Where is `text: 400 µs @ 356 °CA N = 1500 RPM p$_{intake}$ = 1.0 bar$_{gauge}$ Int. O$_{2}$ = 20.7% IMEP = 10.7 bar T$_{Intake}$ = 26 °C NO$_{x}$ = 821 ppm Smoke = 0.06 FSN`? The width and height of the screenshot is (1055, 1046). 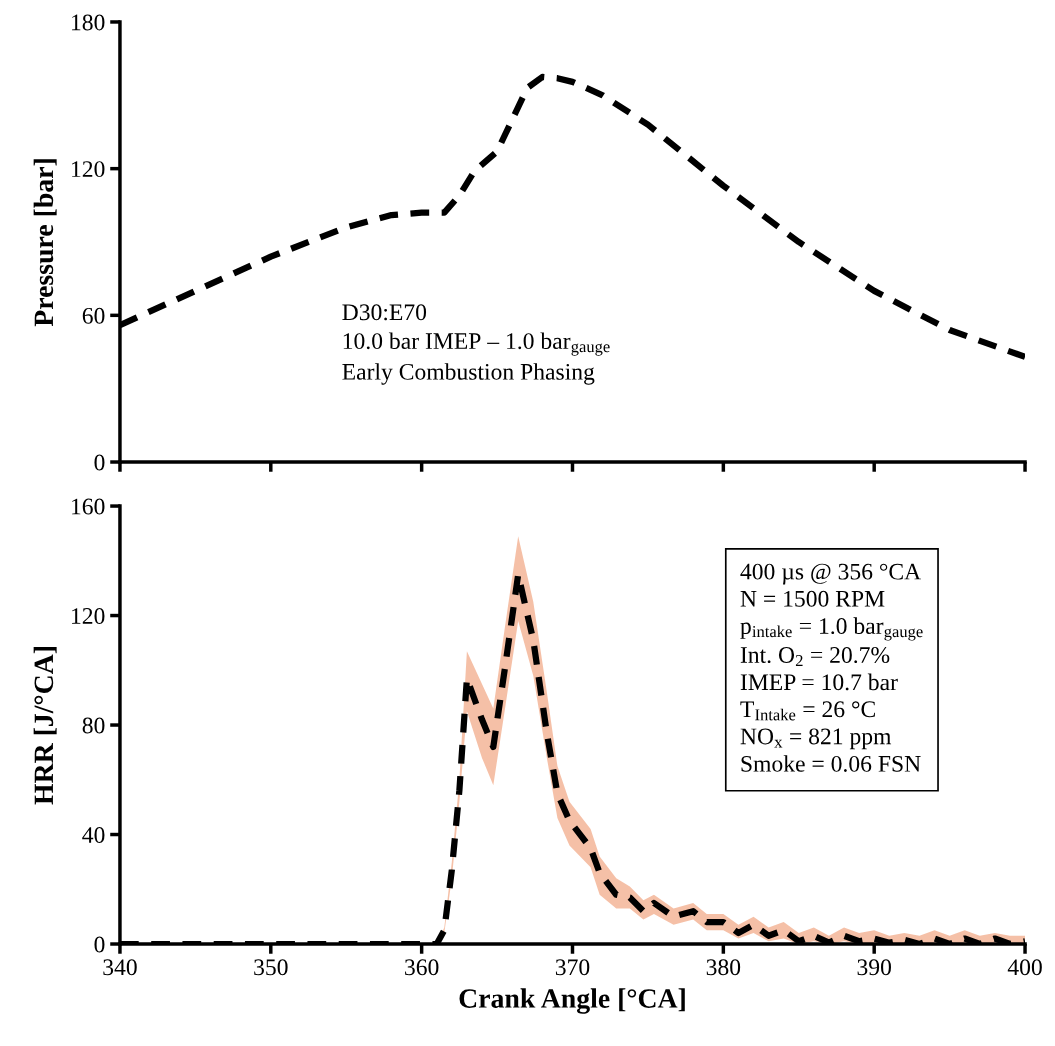
text: 400 µs @ 356 °CA N = 1500 RPM p$_{intake}$ = 1.0 bar$_{gauge}$ Int. O$_{2}$ = 20.7% IMEP = 10.7 bar T$_{Intake}$ = 26 °C NO$_{x}$ = 821 ppm Smoke = 0.06 FSN is located at coordinates (831, 667).